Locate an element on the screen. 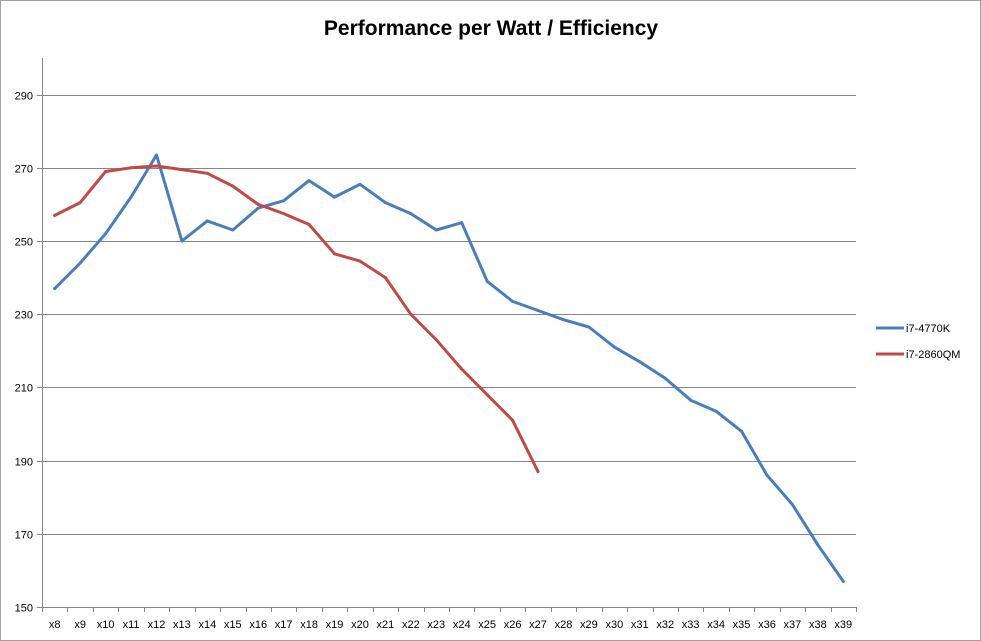 This screenshot has height=641, width=981. x-tick-label: x18 is located at coordinates (309, 625).